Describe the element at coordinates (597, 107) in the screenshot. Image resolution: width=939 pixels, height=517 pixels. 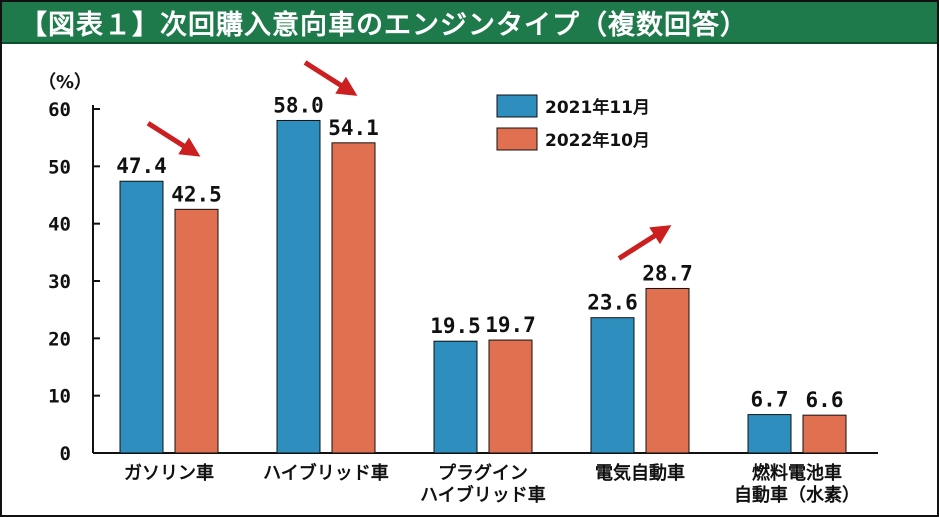
I see `legend-label: 2021年11月` at that location.